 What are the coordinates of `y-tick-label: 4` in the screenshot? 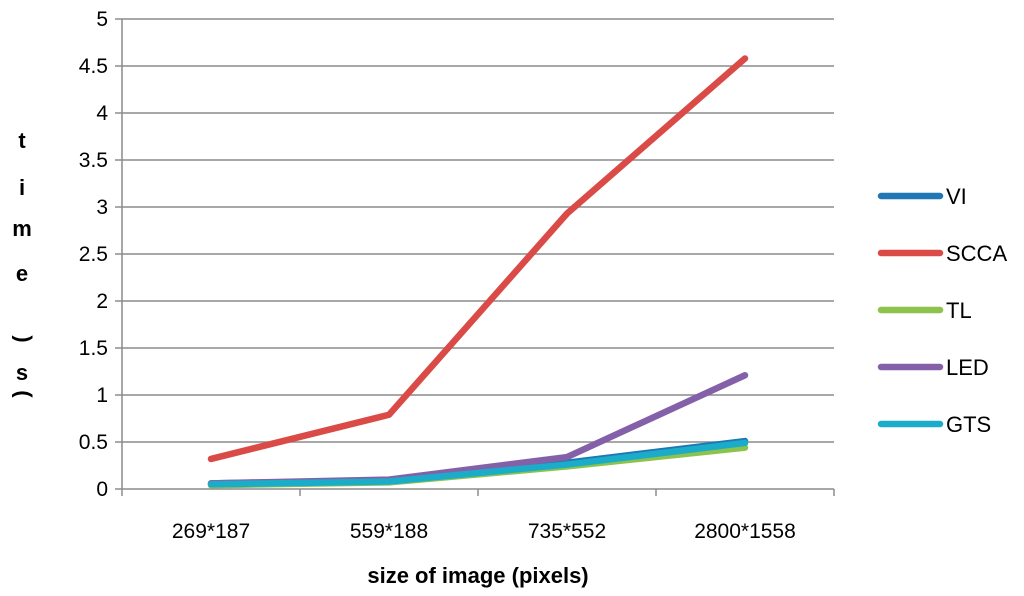 It's located at (102, 113).